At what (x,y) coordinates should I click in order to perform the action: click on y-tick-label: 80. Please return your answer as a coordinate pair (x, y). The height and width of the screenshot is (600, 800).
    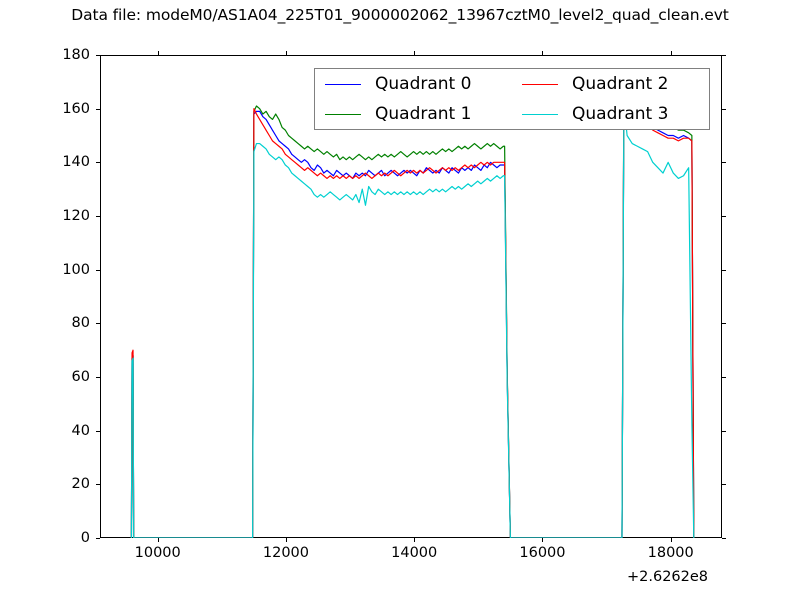
    Looking at the image, I should click on (80, 323).